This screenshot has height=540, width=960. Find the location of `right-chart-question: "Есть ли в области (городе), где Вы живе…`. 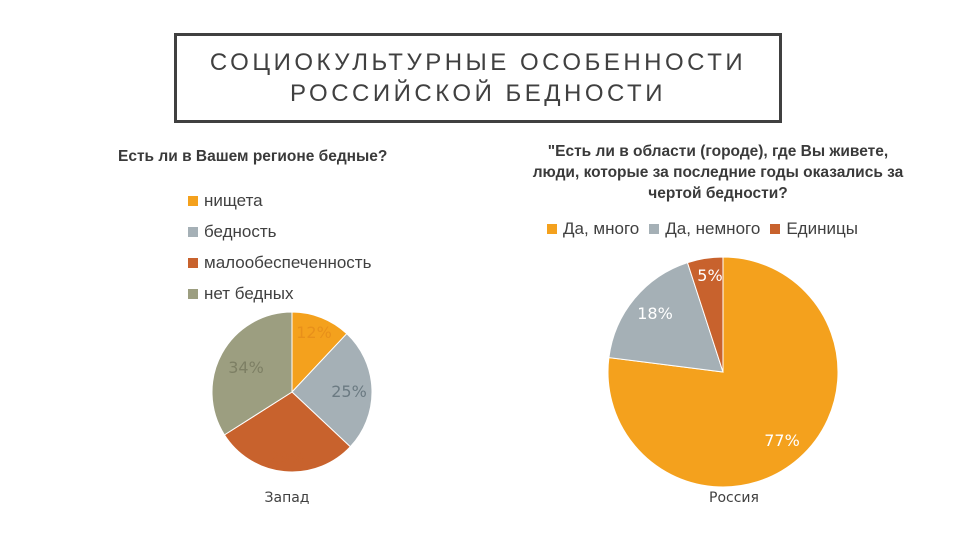

right-chart-question: "Есть ли в области (городе), где Вы живе… is located at coordinates (718, 172).